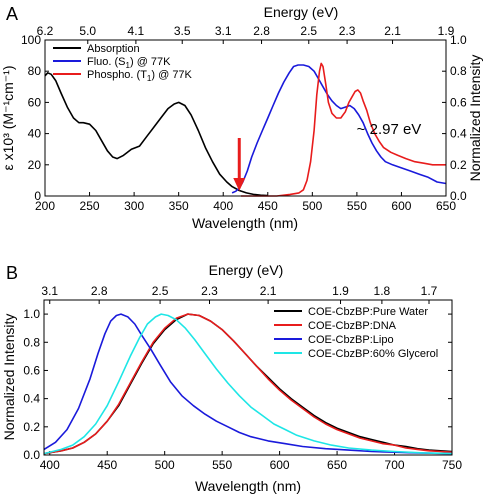 The height and width of the screenshot is (500, 489). I want to click on y-tick-label: 60, so click(35, 102).